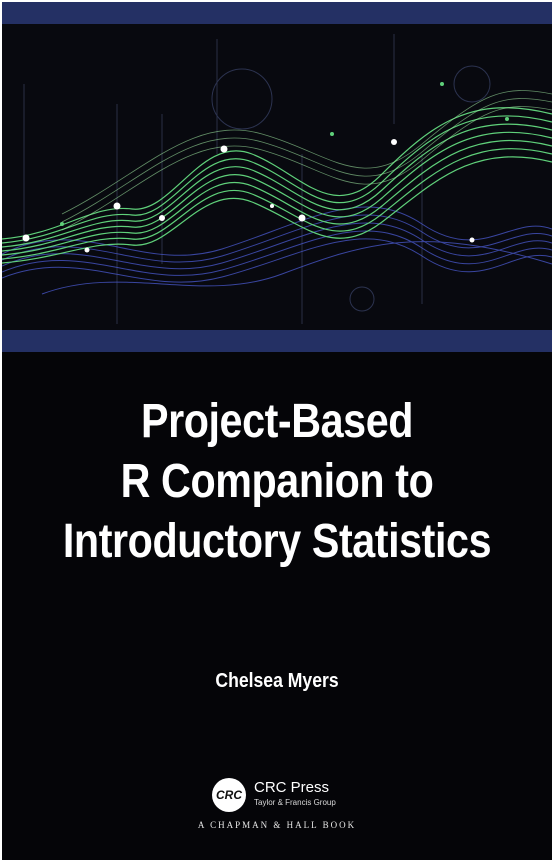 The width and height of the screenshot is (555, 864). Describe the element at coordinates (277, 13) in the screenshot. I see `top-band` at that location.